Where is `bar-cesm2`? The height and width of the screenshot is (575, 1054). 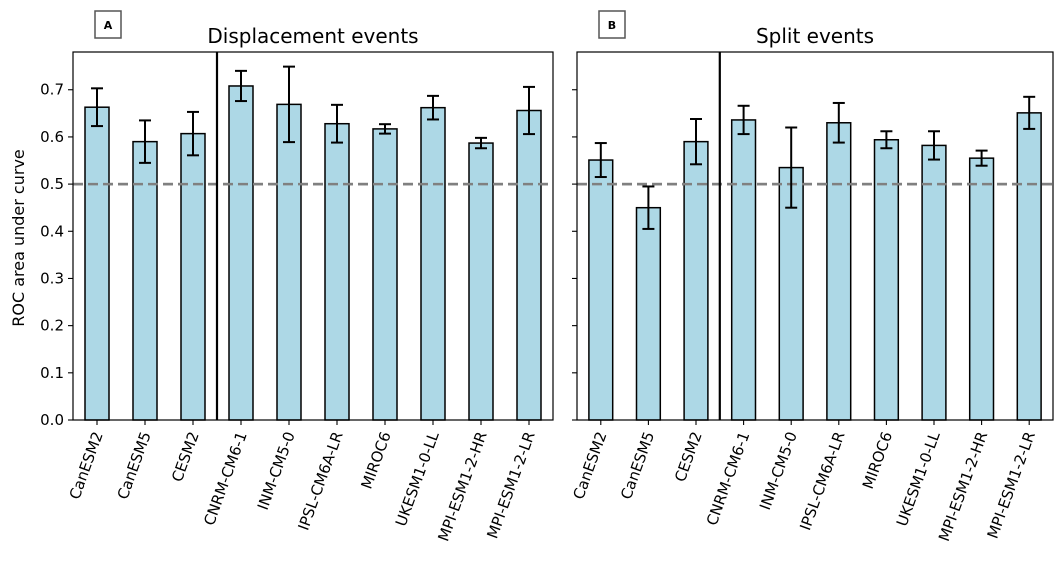 bar-cesm2 is located at coordinates (193, 276).